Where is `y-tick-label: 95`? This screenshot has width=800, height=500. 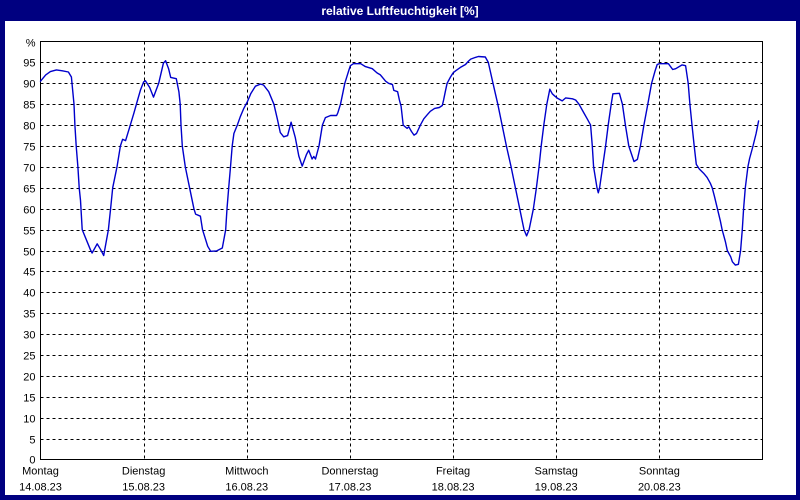 y-tick-label: 95 is located at coordinates (29, 64).